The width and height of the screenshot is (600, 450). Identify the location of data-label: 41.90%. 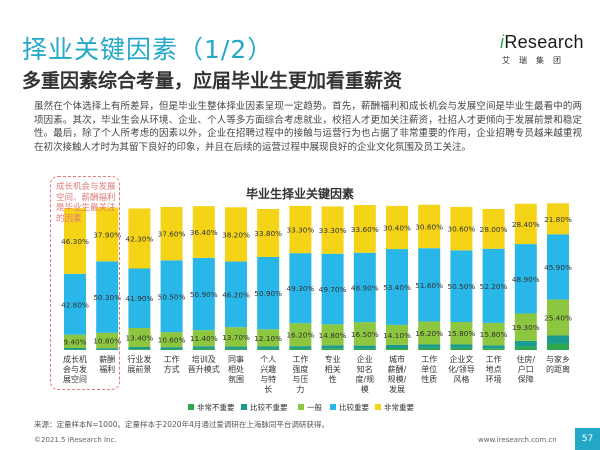
(139, 298).